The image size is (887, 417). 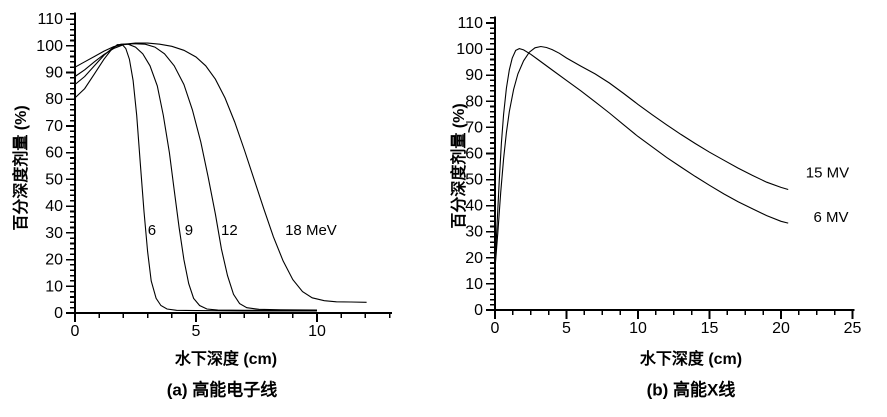 What do you see at coordinates (222, 390) in the screenshot?
I see `caption-a: (a) 高能电子线` at bounding box center [222, 390].